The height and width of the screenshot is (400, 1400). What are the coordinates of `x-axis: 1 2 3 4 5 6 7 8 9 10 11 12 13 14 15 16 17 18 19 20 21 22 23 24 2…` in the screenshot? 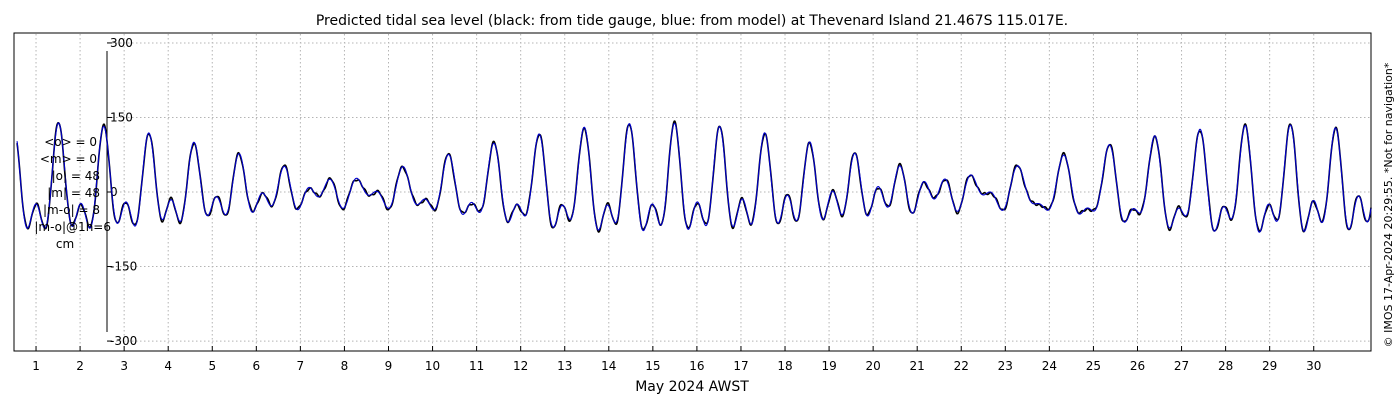 It's located at (676, 359).